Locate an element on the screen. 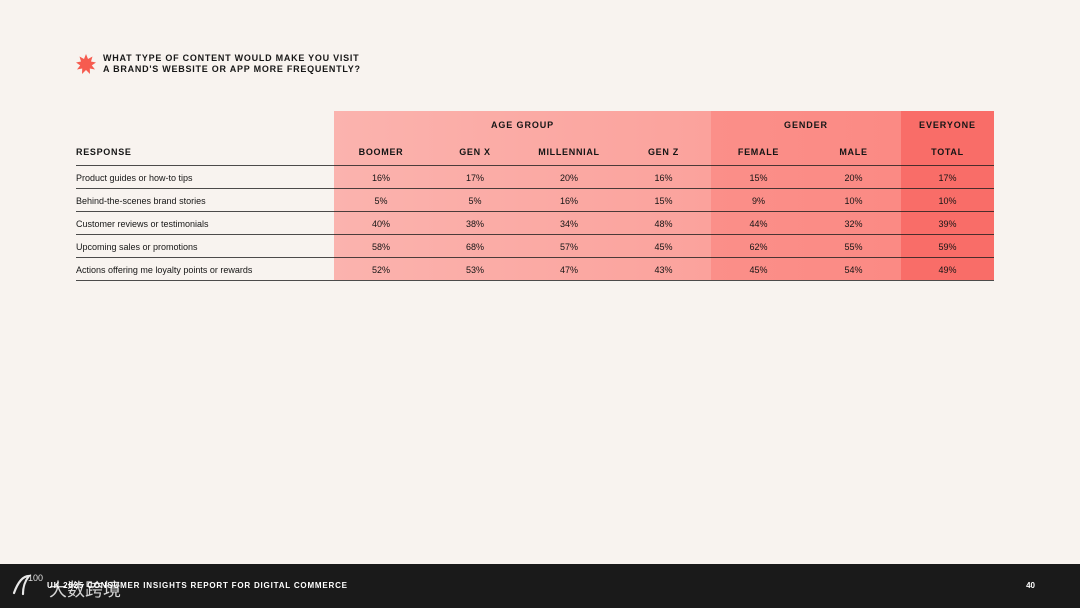 This screenshot has width=1080, height=608. boomer-value: 52% is located at coordinates (380, 269).